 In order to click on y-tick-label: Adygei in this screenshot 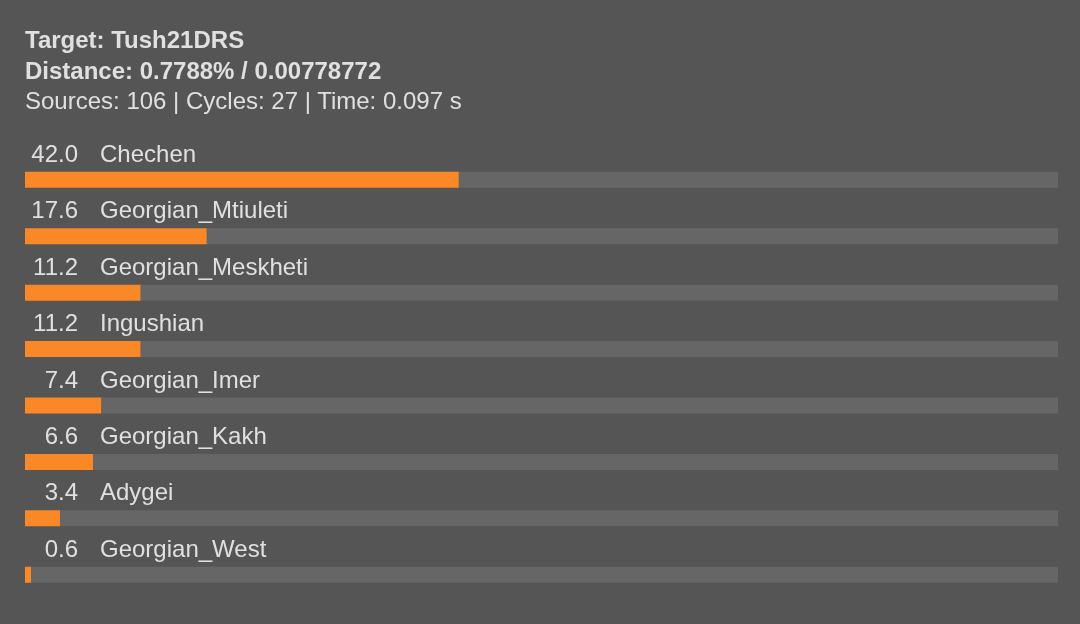, I will do `click(137, 492)`.